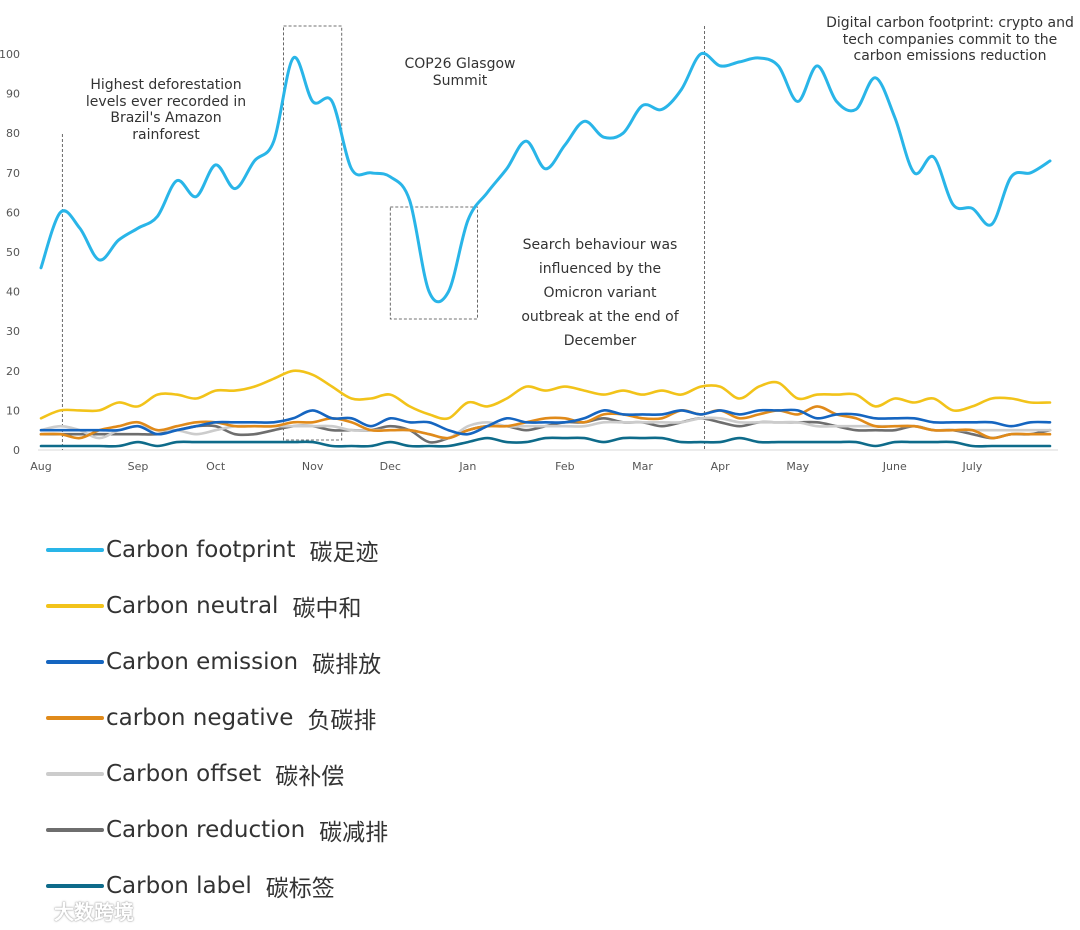  I want to click on y-tick-label-40: 40, so click(13, 292).